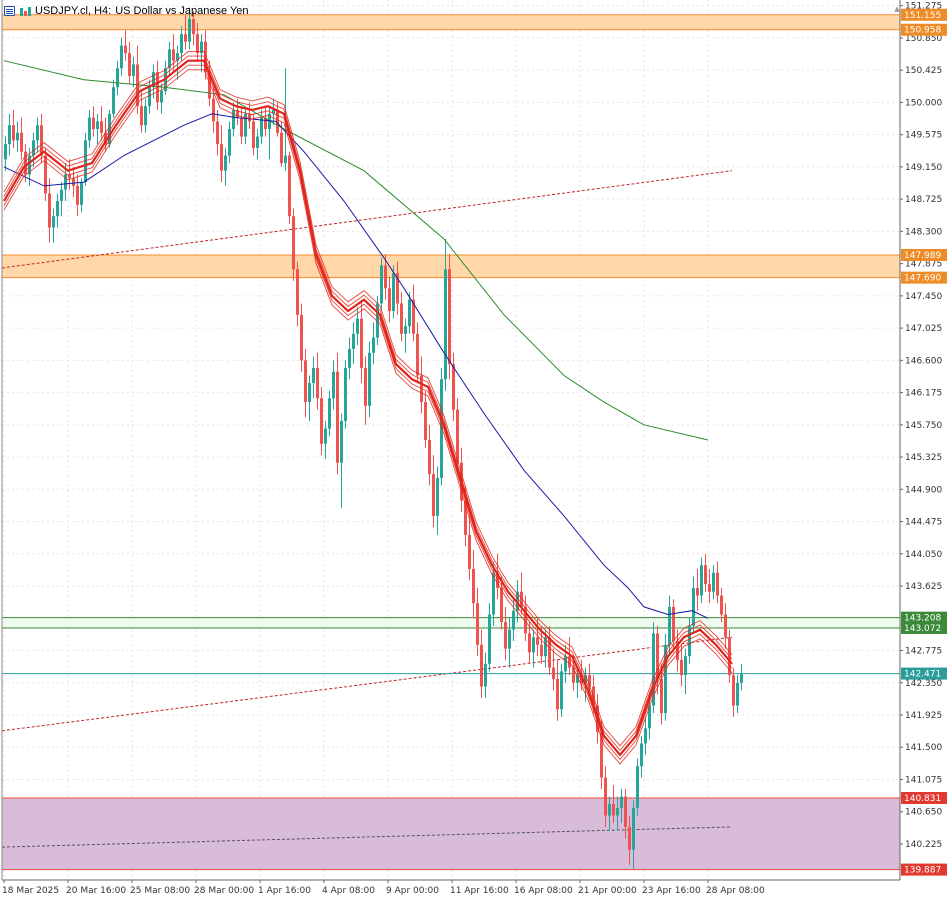 This screenshot has height=900, width=950. Describe the element at coordinates (923, 716) in the screenshot. I see `y-tick-label: 141.925` at that location.